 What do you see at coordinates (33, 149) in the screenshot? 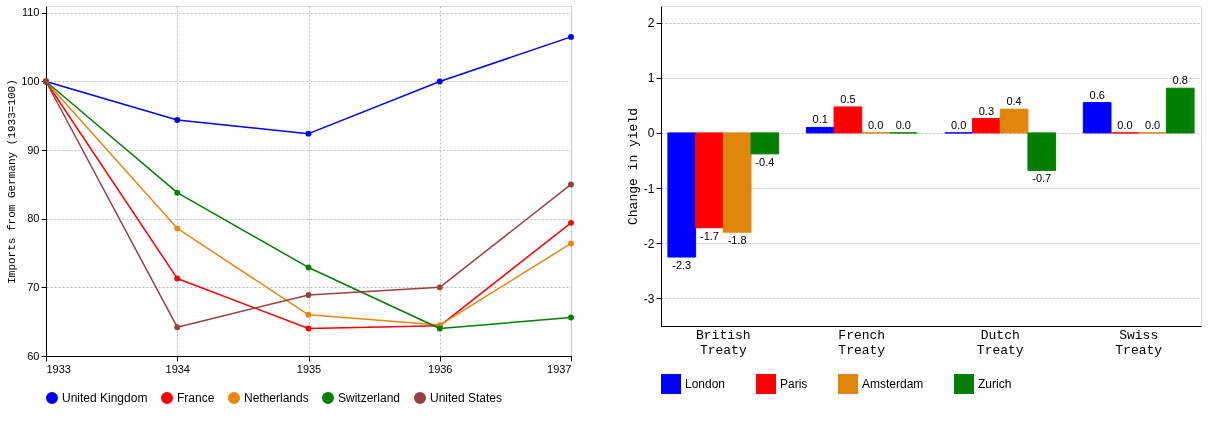
I see `y-tick-label: 90` at bounding box center [33, 149].